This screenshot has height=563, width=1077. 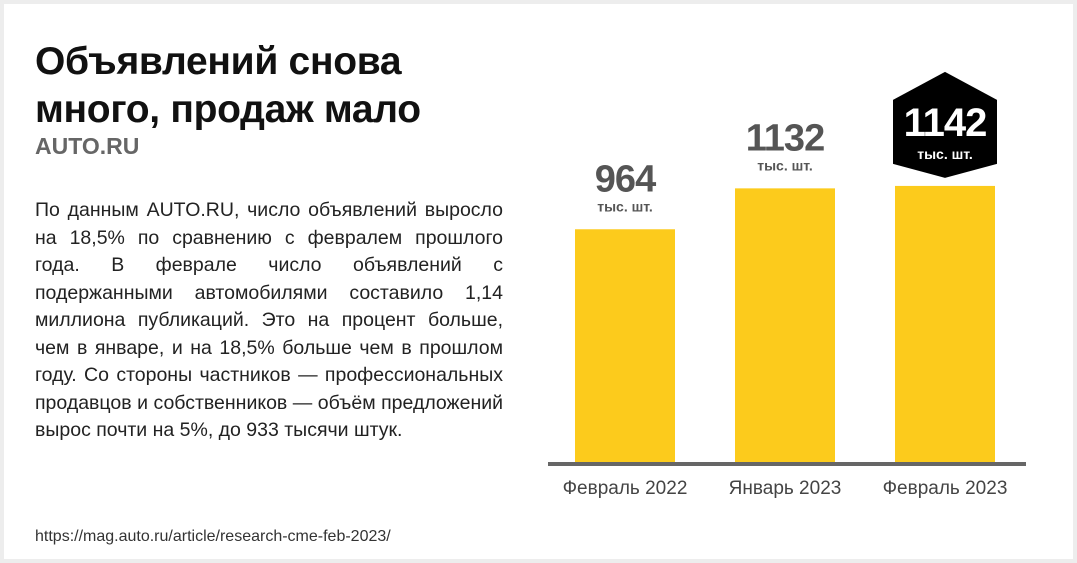 What do you see at coordinates (945, 488) in the screenshot?
I see `category-label-3: Февраль 2023` at bounding box center [945, 488].